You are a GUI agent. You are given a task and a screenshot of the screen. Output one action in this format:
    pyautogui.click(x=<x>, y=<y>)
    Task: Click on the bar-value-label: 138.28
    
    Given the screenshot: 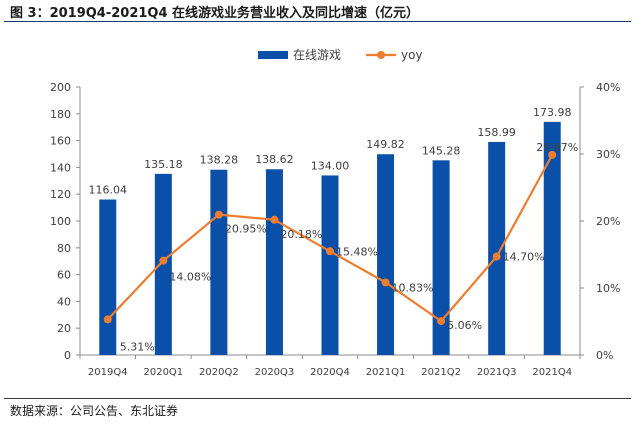 What is the action you would take?
    pyautogui.click(x=219, y=160)
    